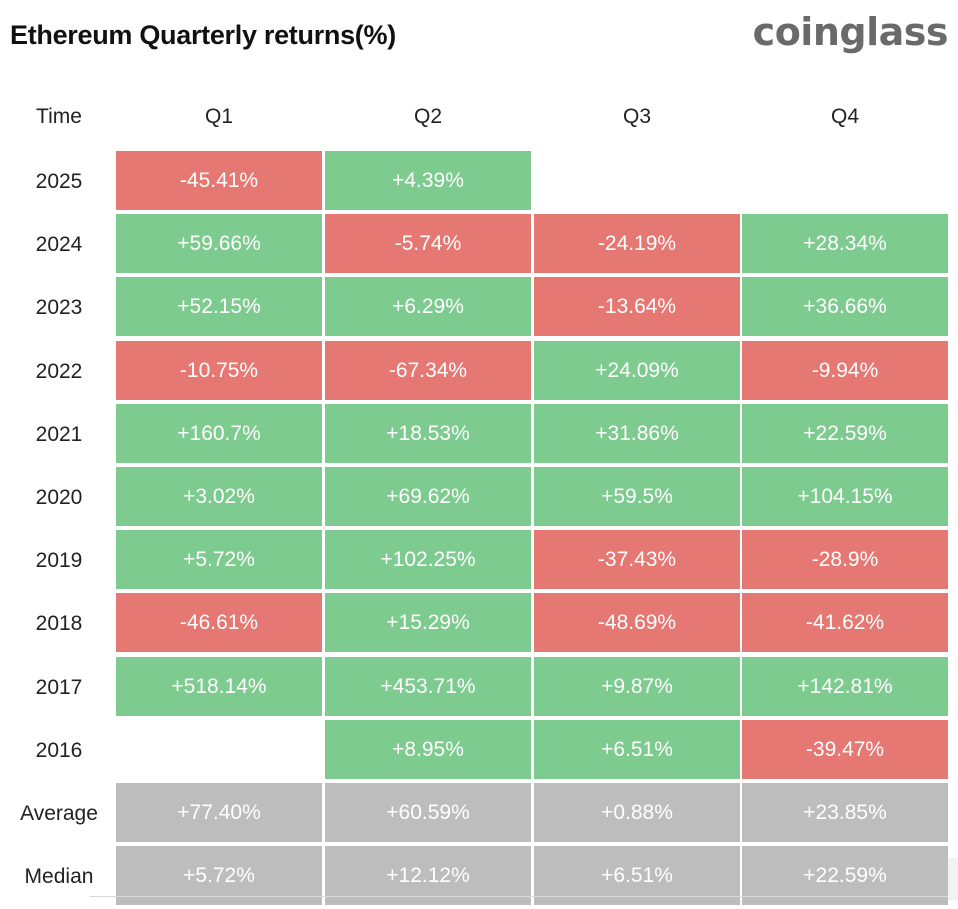  I want to click on return-cell: +3.02%, so click(219, 496).